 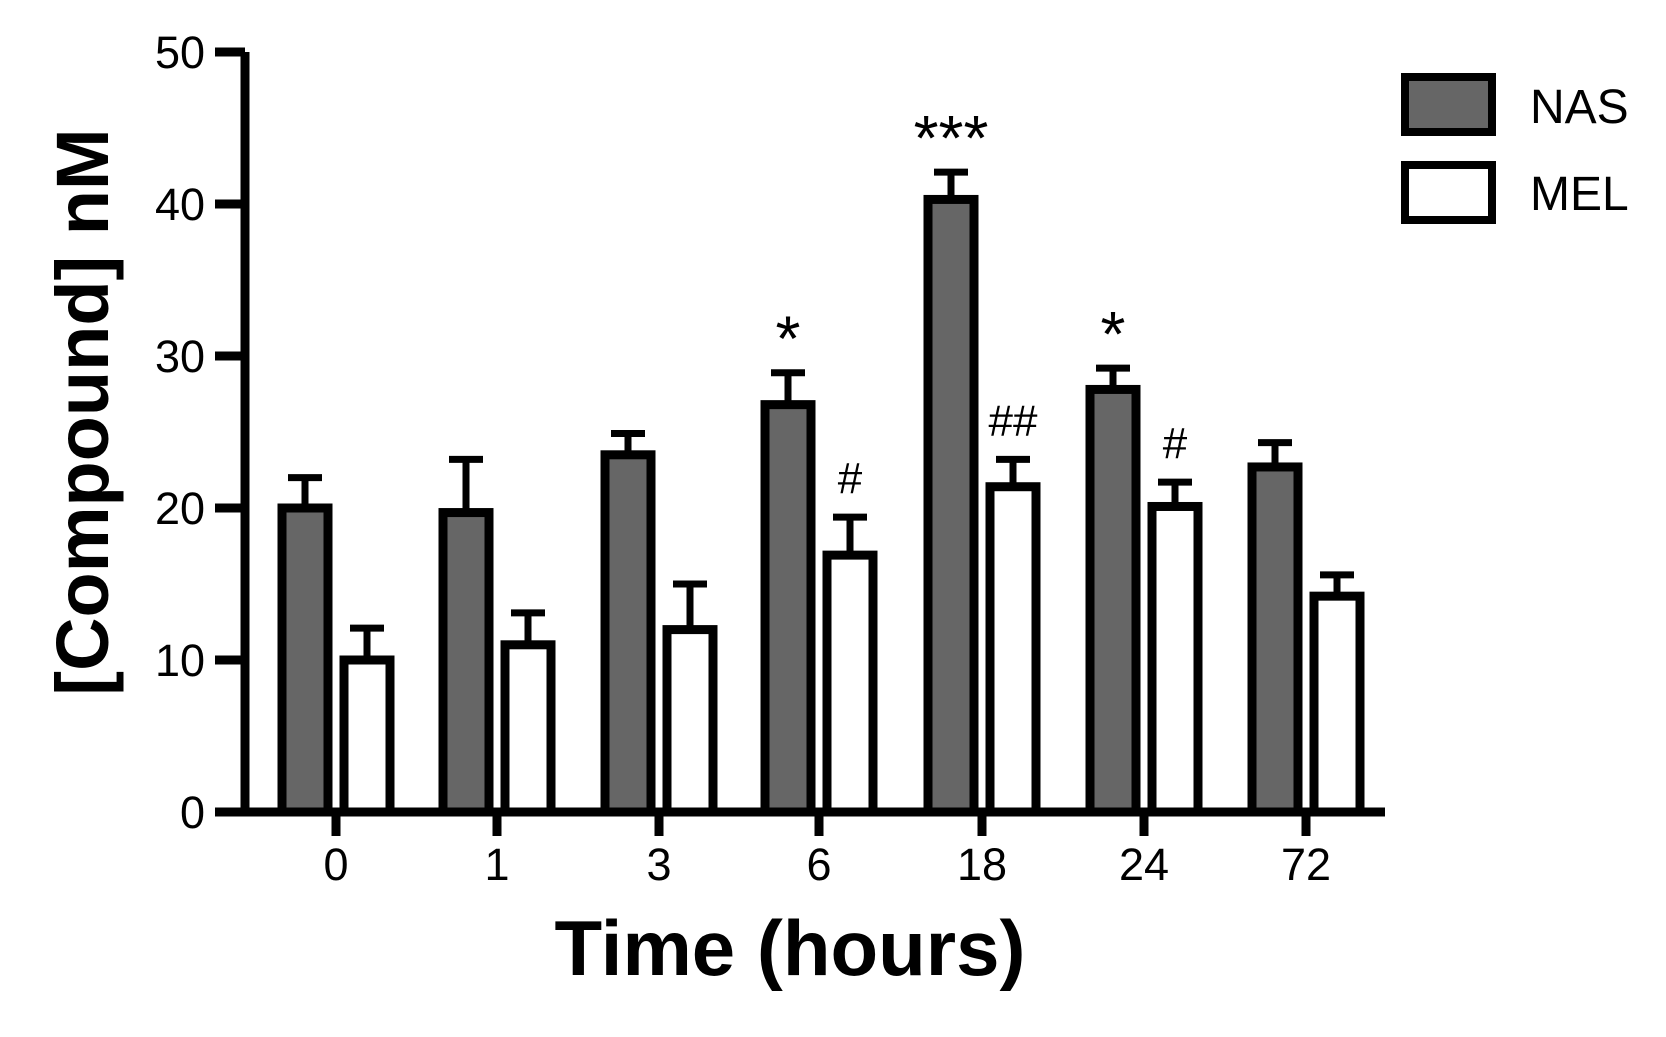 I want to click on legend-swatch-nas, so click(x=1448, y=104).